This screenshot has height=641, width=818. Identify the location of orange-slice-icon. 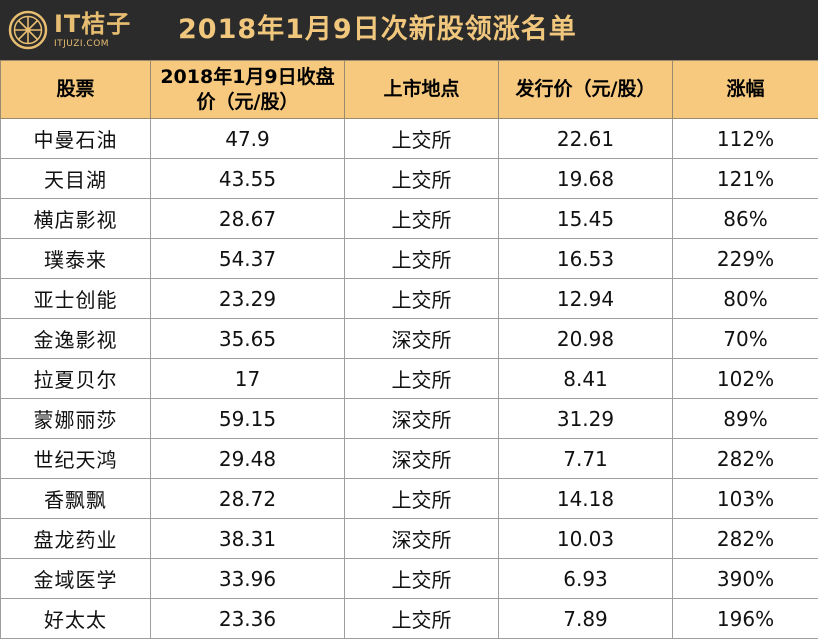
(28, 30).